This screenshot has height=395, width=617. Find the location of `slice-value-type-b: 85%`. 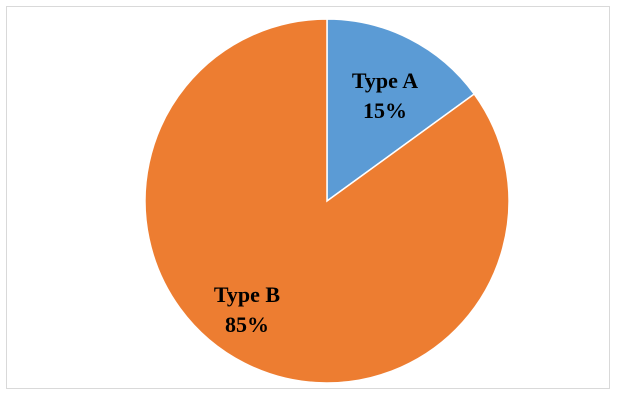

slice-value-type-b: 85% is located at coordinates (247, 324).